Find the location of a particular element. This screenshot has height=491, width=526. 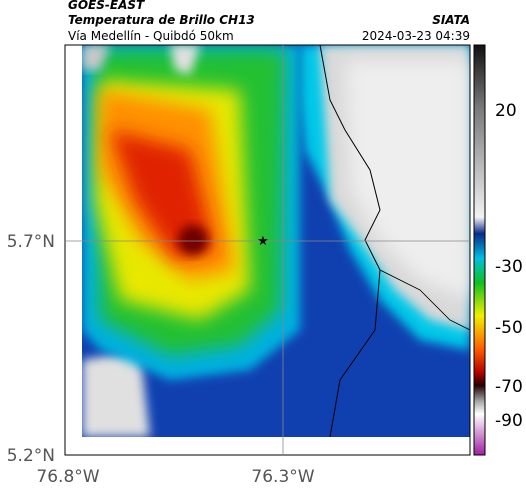

product-title: Temperatura de Brillo CH13 is located at coordinates (161, 20).